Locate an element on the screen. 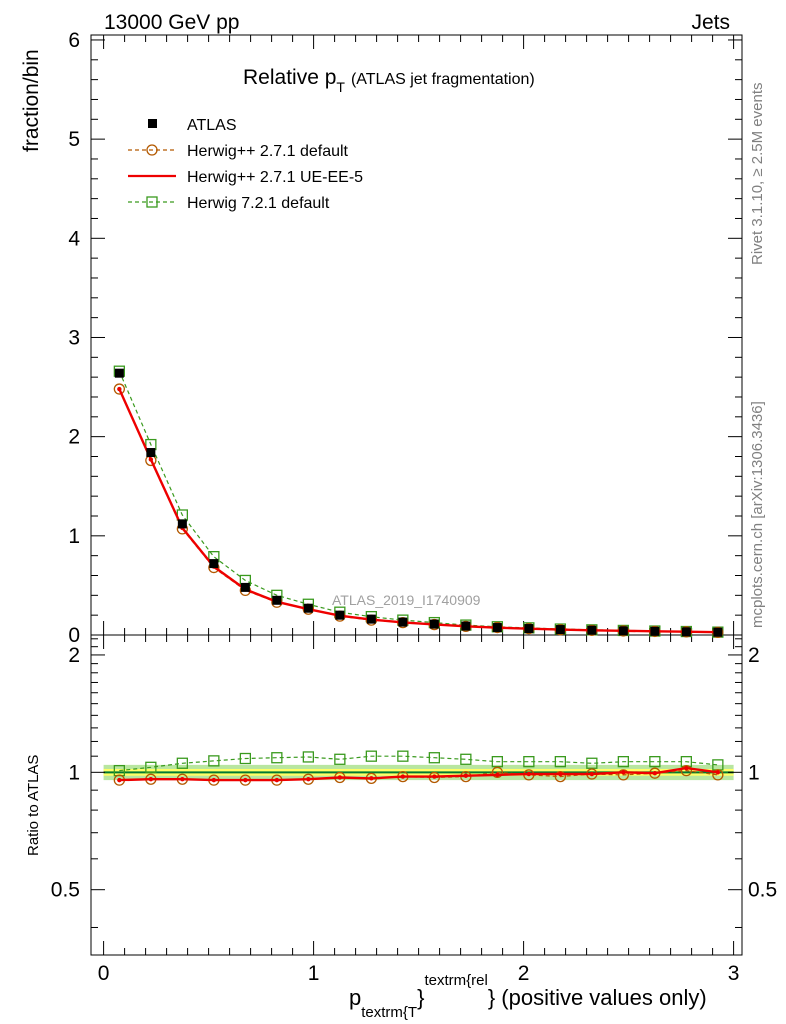 The height and width of the screenshot is (1024, 786). ratio-y-tick-label-right: 0.5 is located at coordinates (762, 890).